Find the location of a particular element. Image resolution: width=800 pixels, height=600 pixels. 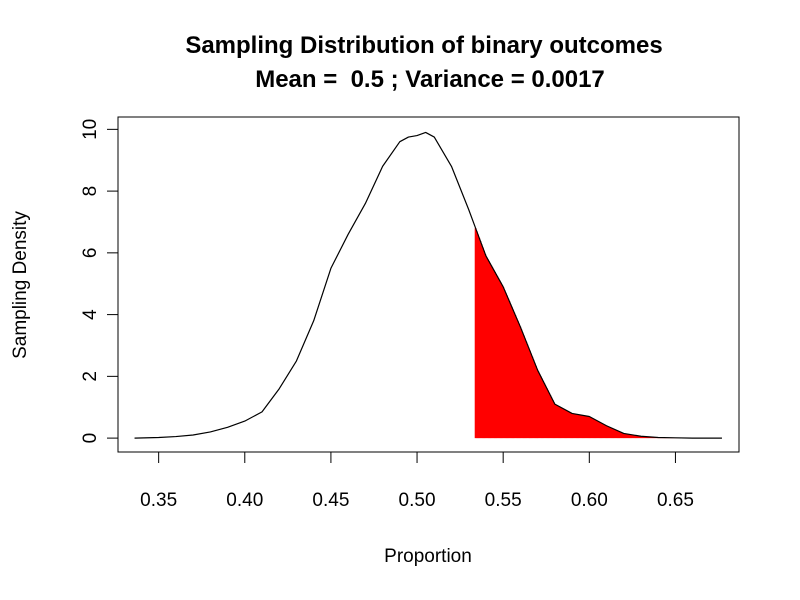

x-tick-label: 0.45 is located at coordinates (330, 500).